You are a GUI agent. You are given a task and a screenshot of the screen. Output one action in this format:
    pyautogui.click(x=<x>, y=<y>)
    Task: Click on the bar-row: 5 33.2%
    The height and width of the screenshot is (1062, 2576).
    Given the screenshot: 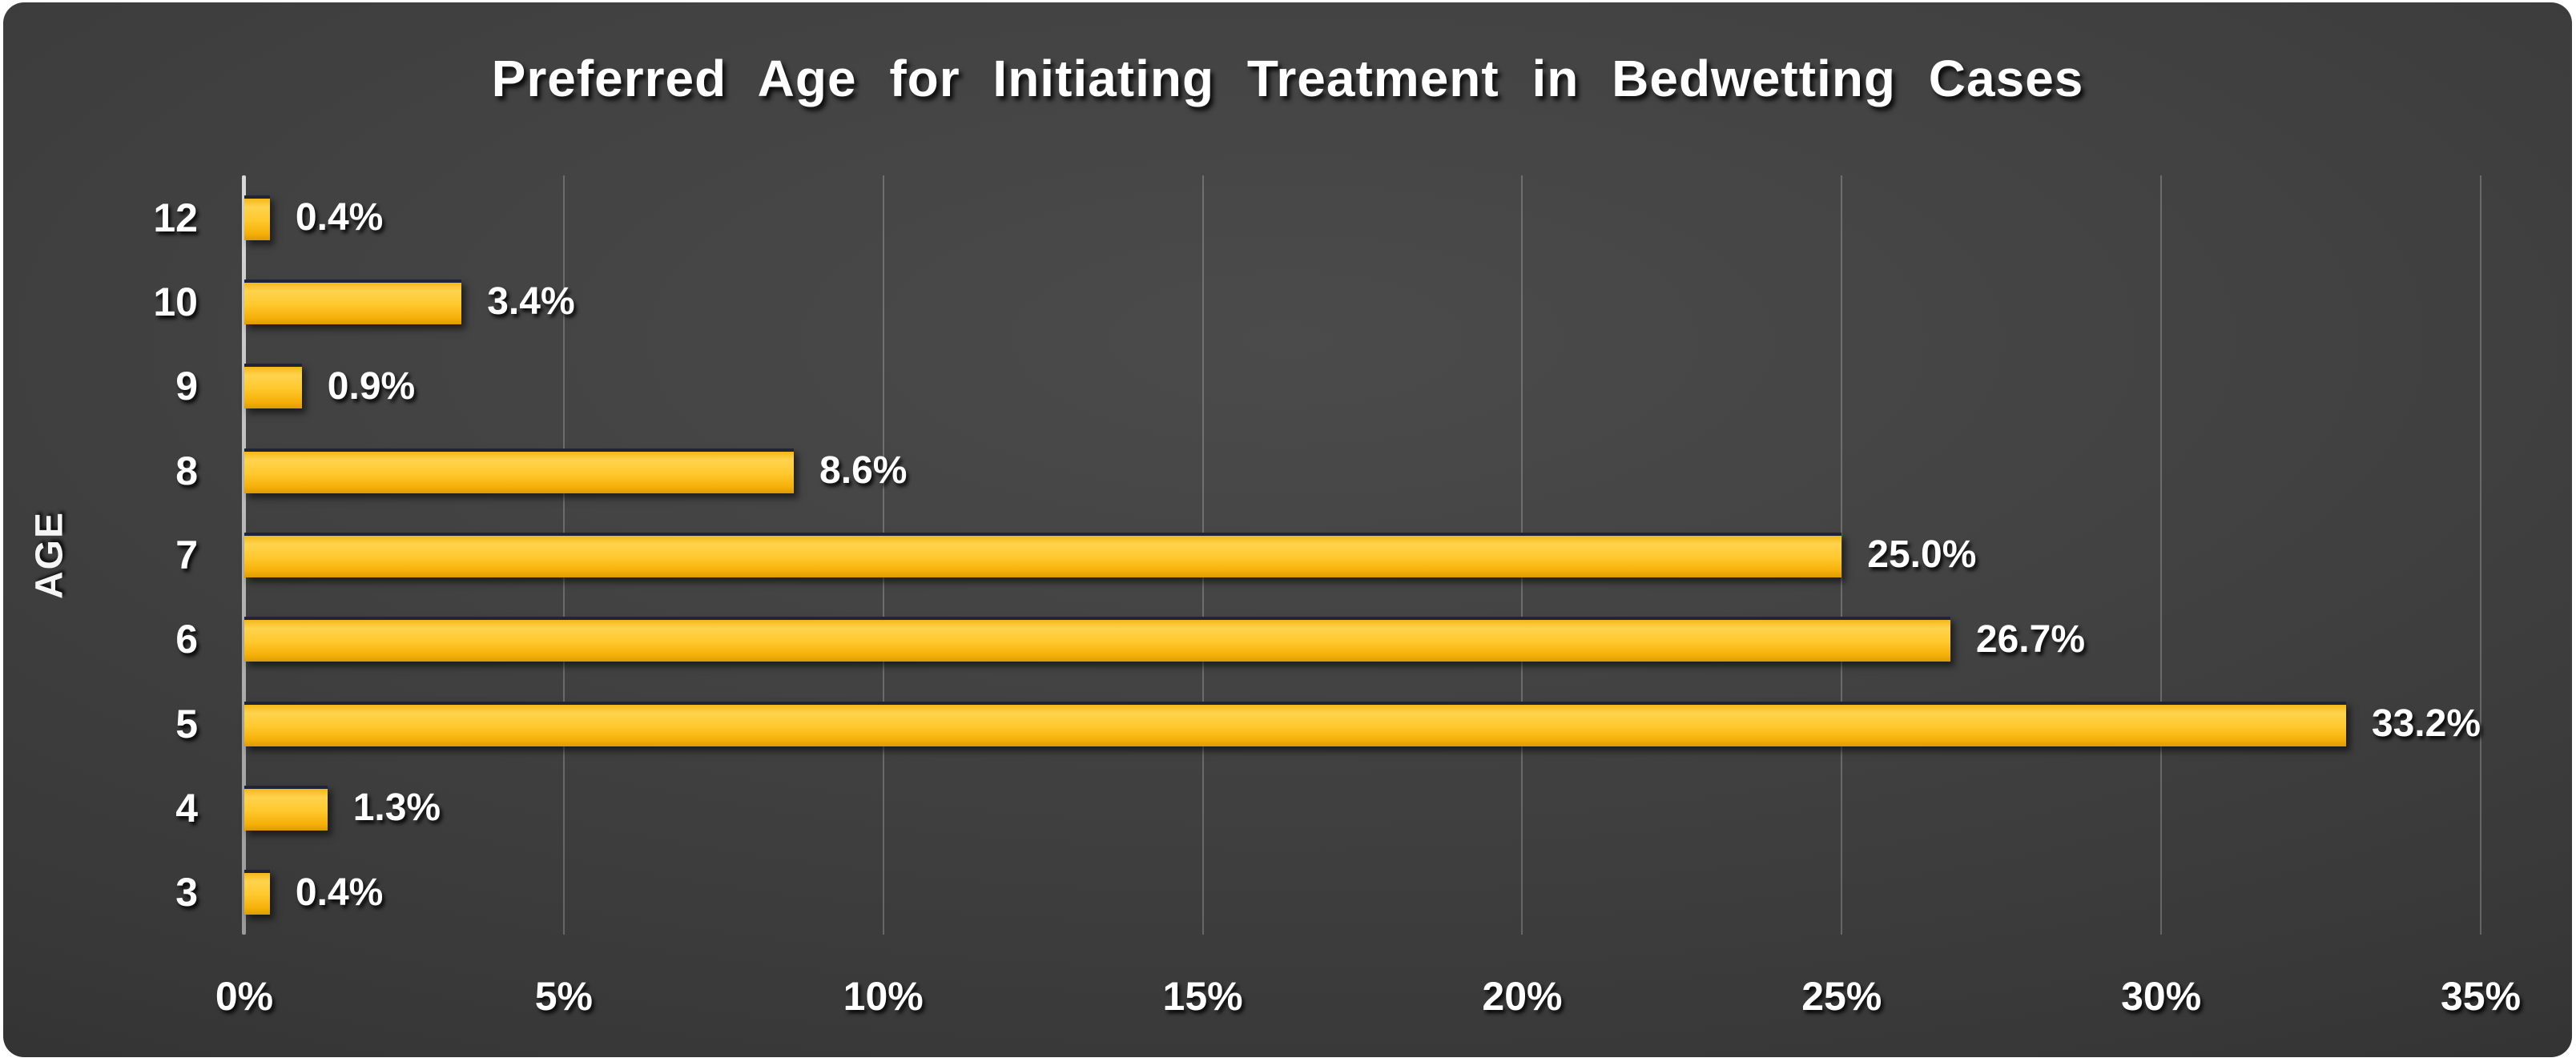 What is the action you would take?
    pyautogui.click(x=1328, y=723)
    